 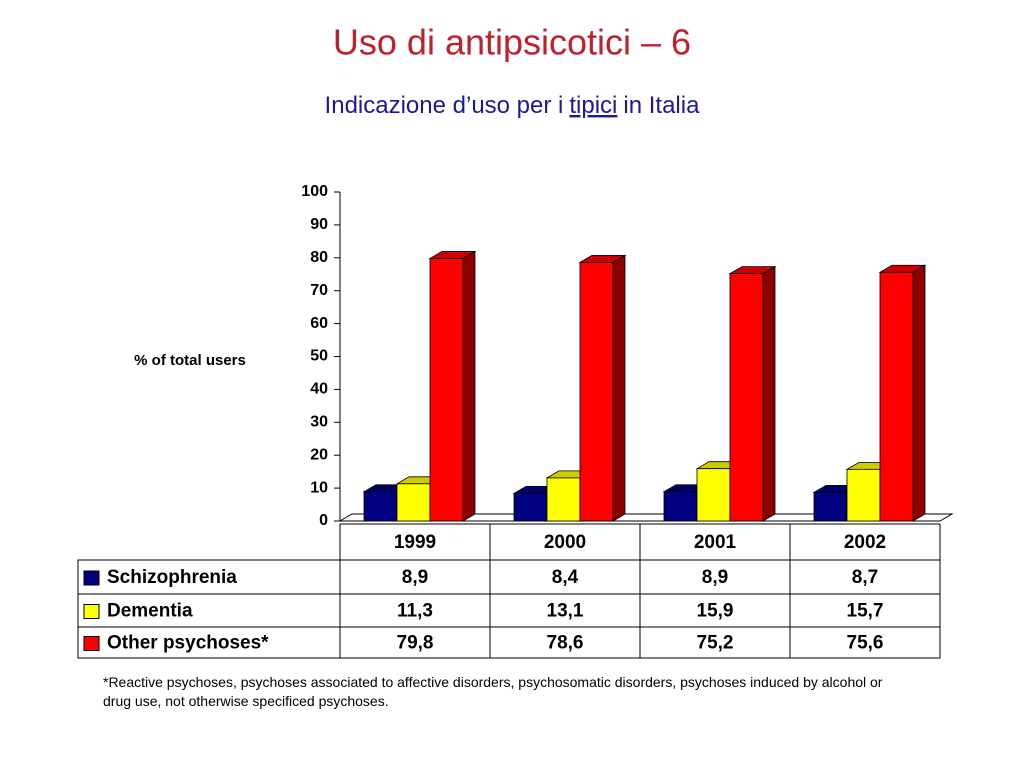 I want to click on x-tick-label: 1999, so click(x=415, y=542).